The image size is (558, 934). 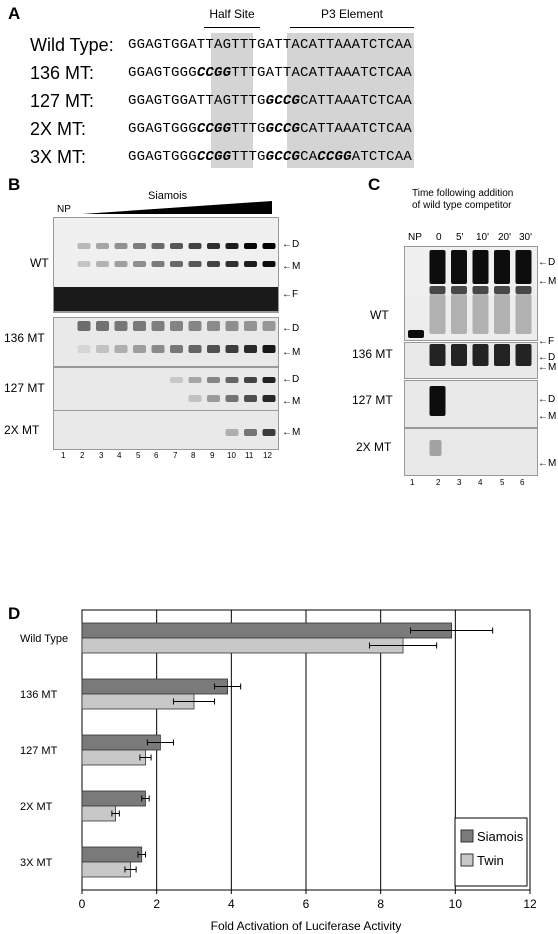 I want to click on lane-numbers-c: 1 2 3 4 5 6, so click(x=470, y=484).